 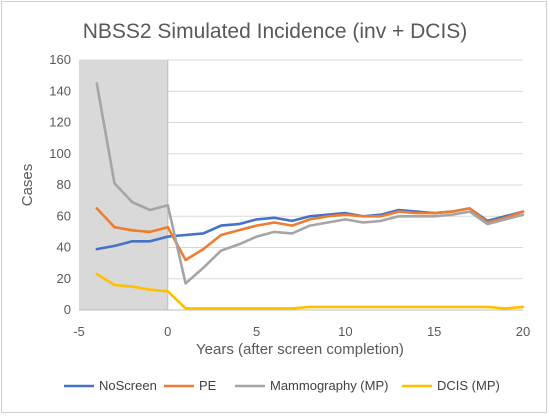 What do you see at coordinates (60, 153) in the screenshot?
I see `y-tick-label: 100` at bounding box center [60, 153].